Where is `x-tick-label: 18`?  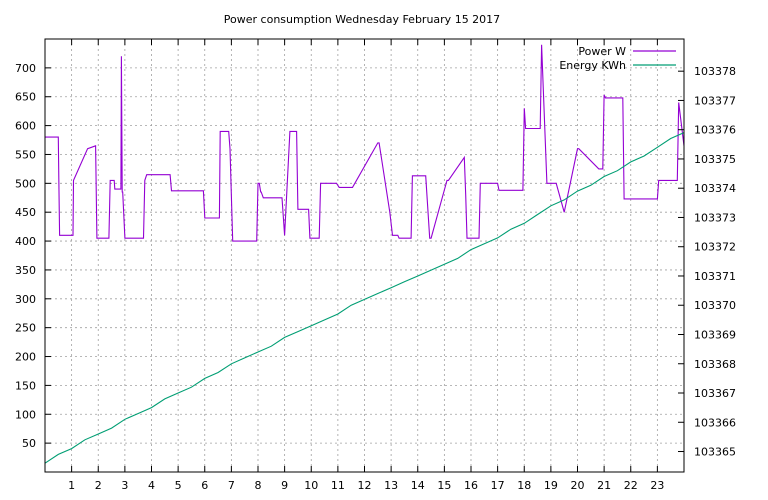
x-tick-label: 18 is located at coordinates (524, 485).